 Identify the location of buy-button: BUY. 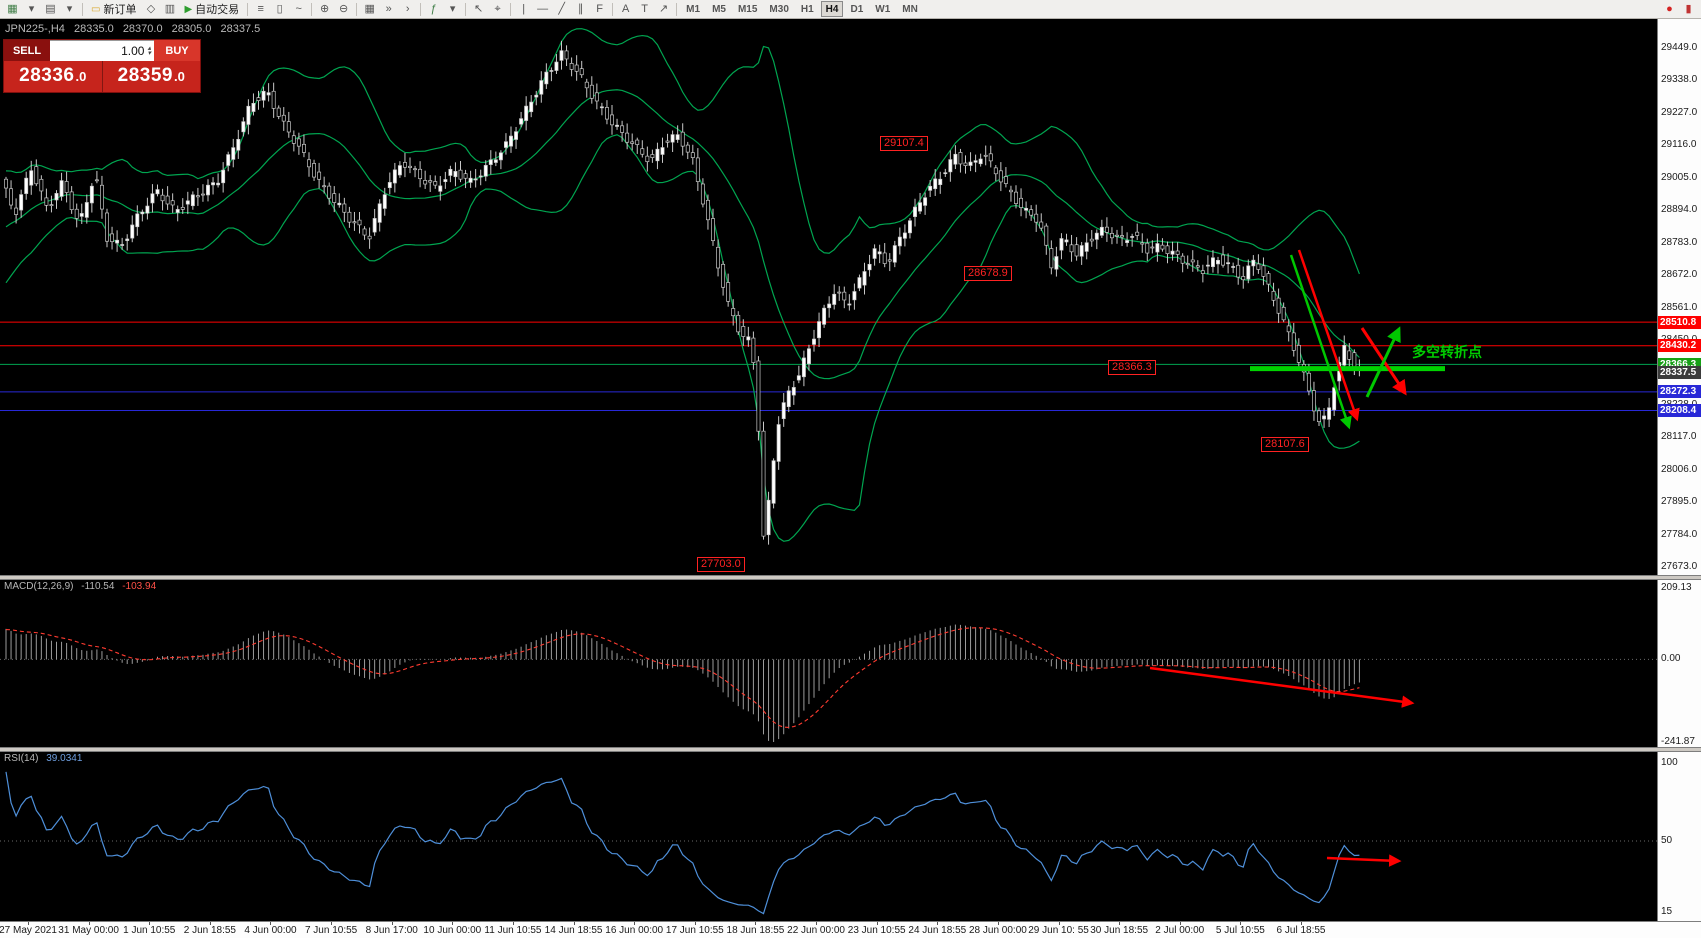
(177, 50).